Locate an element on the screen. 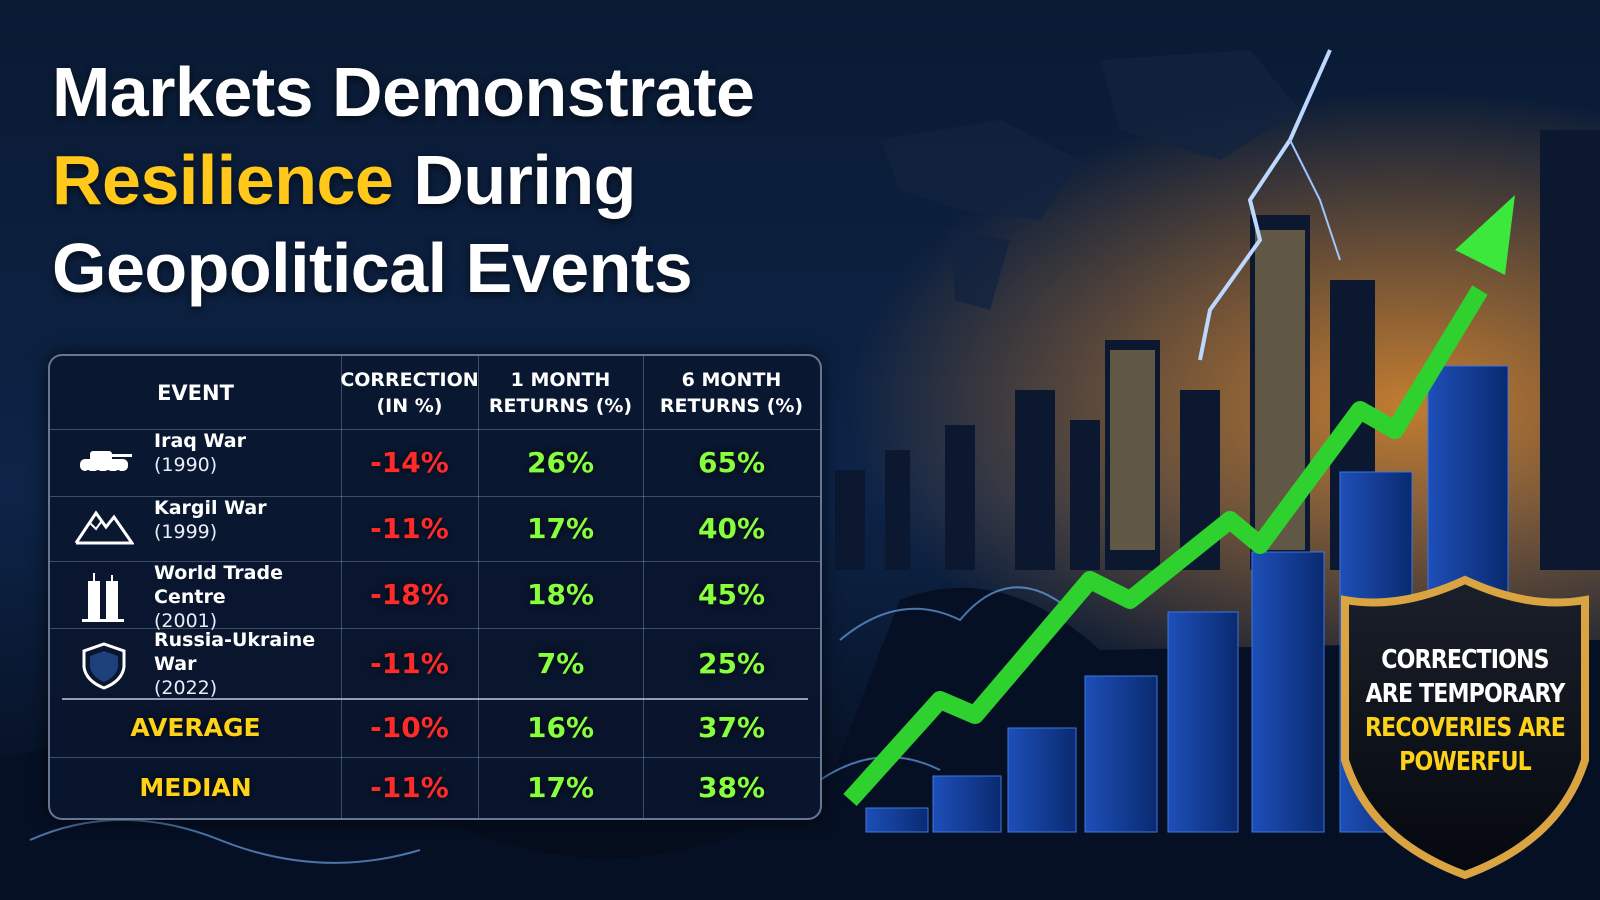 The width and height of the screenshot is (1600, 900). event-name: Kargil War is located at coordinates (210, 508).